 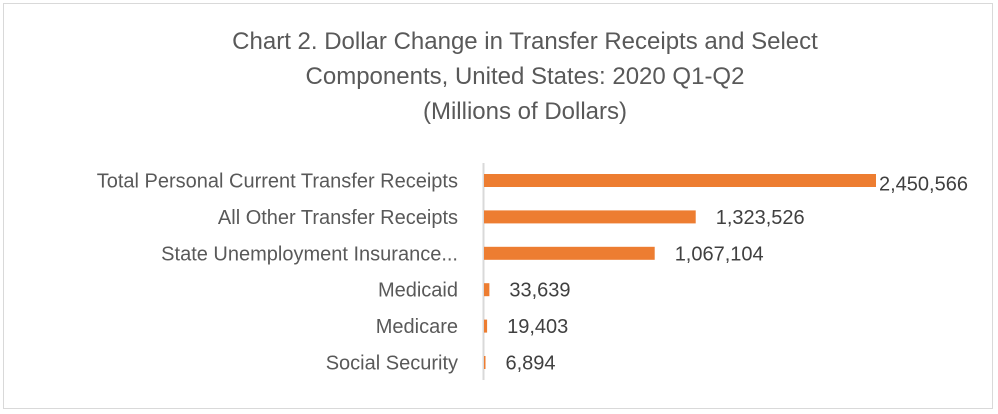 What do you see at coordinates (417, 327) in the screenshot?
I see `category-label: Medicare` at bounding box center [417, 327].